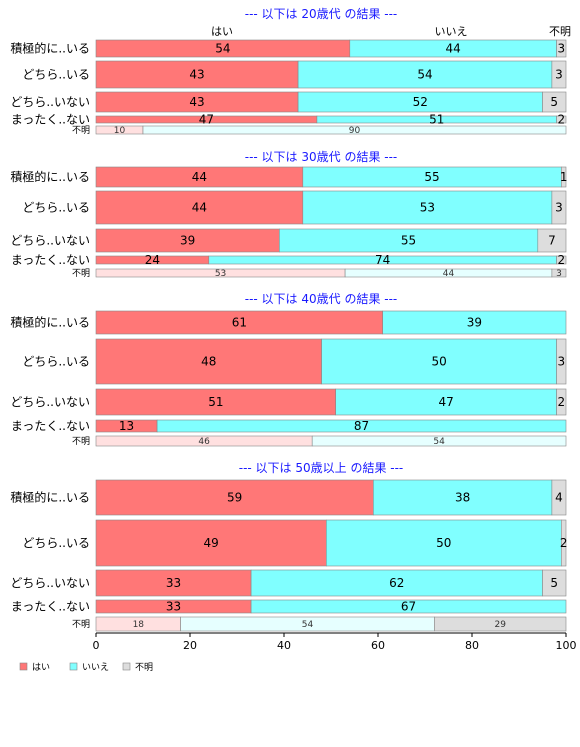  I want to click on data-label: 90, so click(355, 131).